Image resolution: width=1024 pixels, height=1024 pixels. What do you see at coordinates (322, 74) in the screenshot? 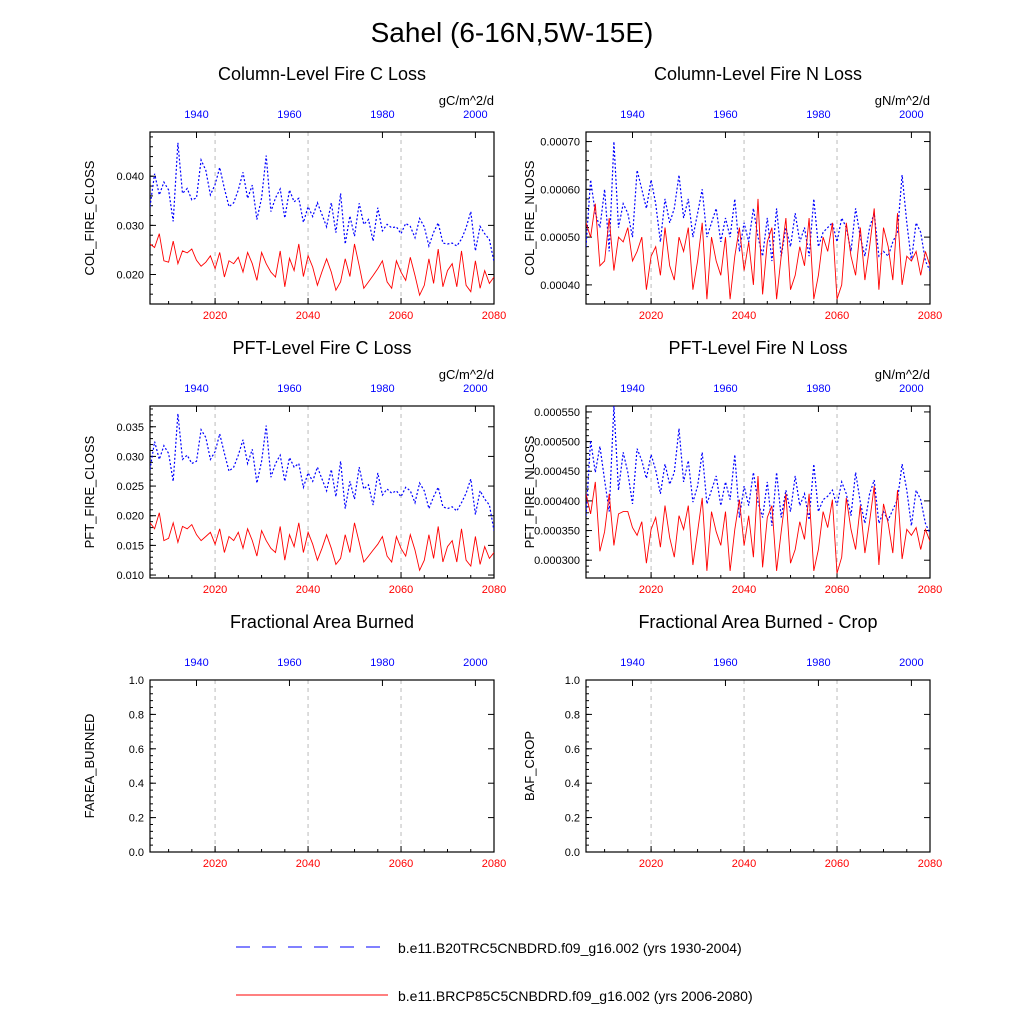
I see `chart-title: Column-Level Fire C Loss` at bounding box center [322, 74].